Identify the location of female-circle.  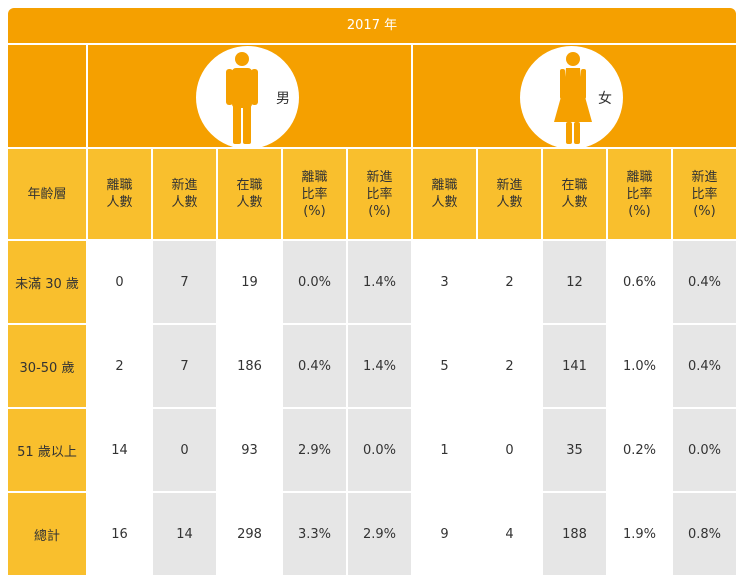
(571, 97).